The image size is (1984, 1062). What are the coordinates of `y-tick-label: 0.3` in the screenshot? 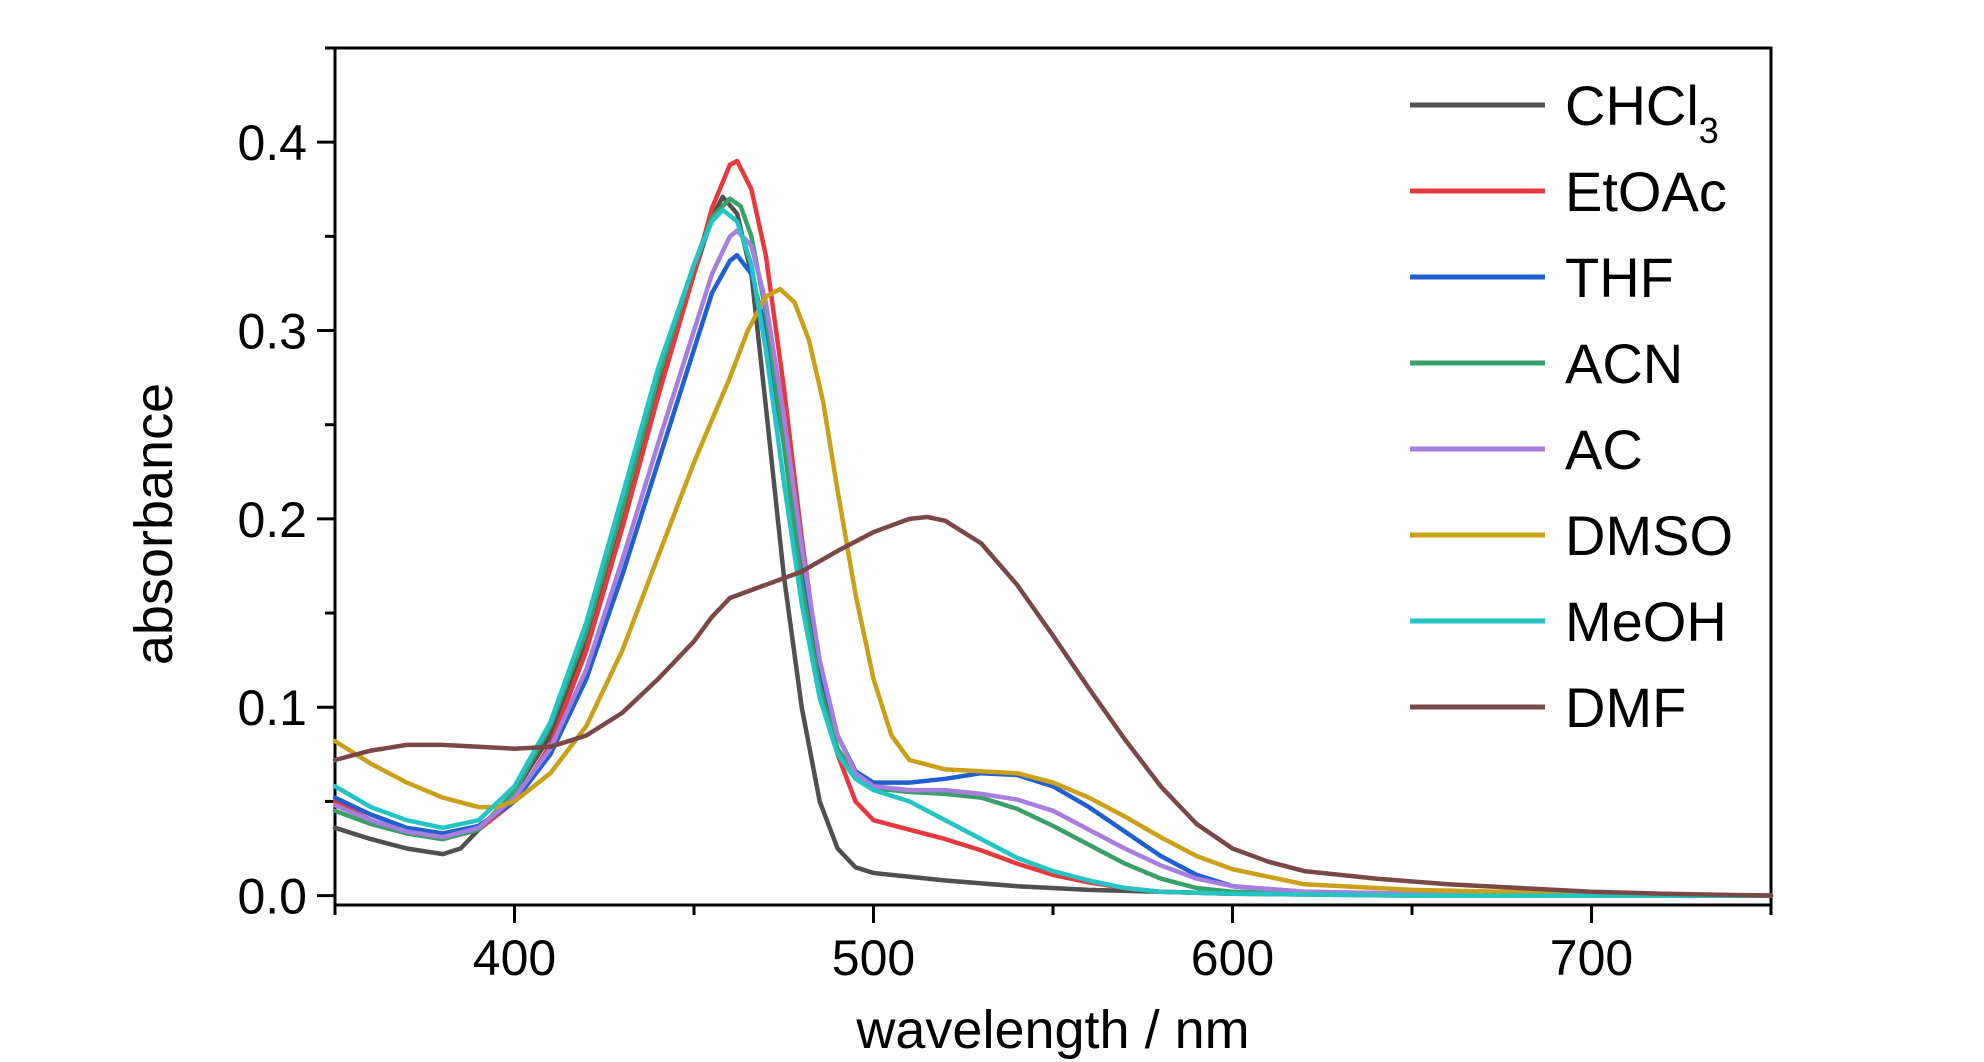 It's located at (272, 332).